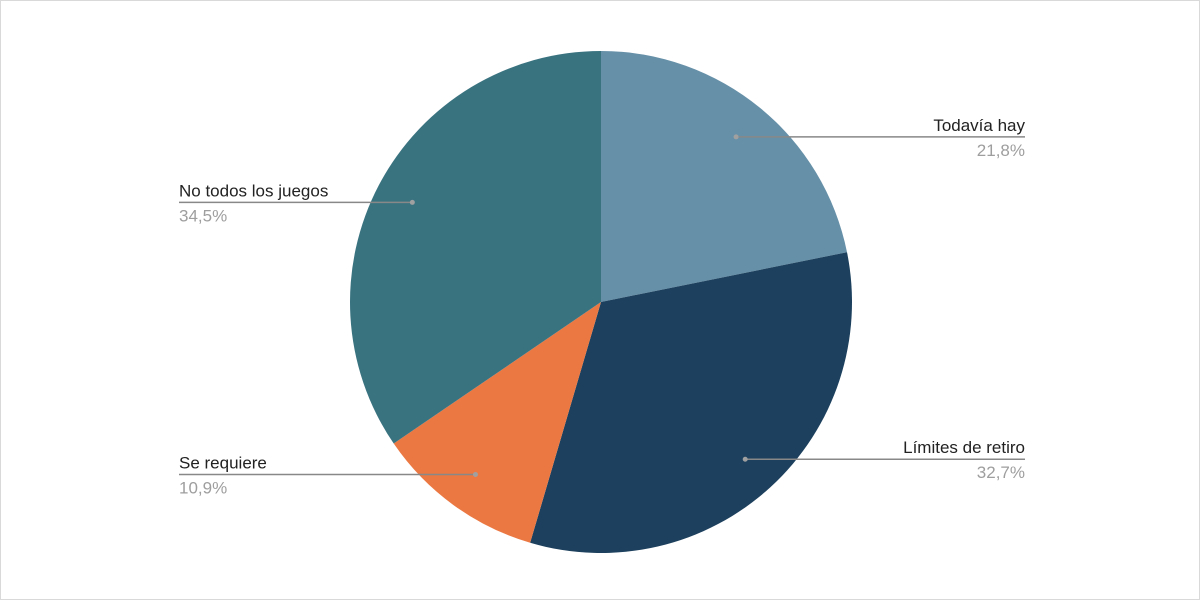  Describe the element at coordinates (203, 488) in the screenshot. I see `slice-percent-se-requiere: 10,9%` at that location.